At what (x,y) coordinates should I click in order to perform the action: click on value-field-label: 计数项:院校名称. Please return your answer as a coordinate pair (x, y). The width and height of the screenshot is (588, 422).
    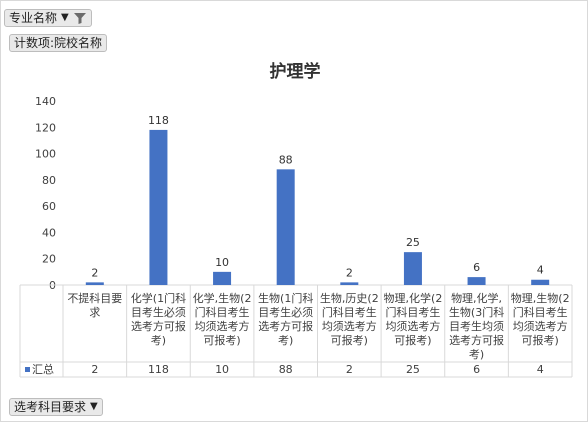
    Looking at the image, I should click on (58, 43).